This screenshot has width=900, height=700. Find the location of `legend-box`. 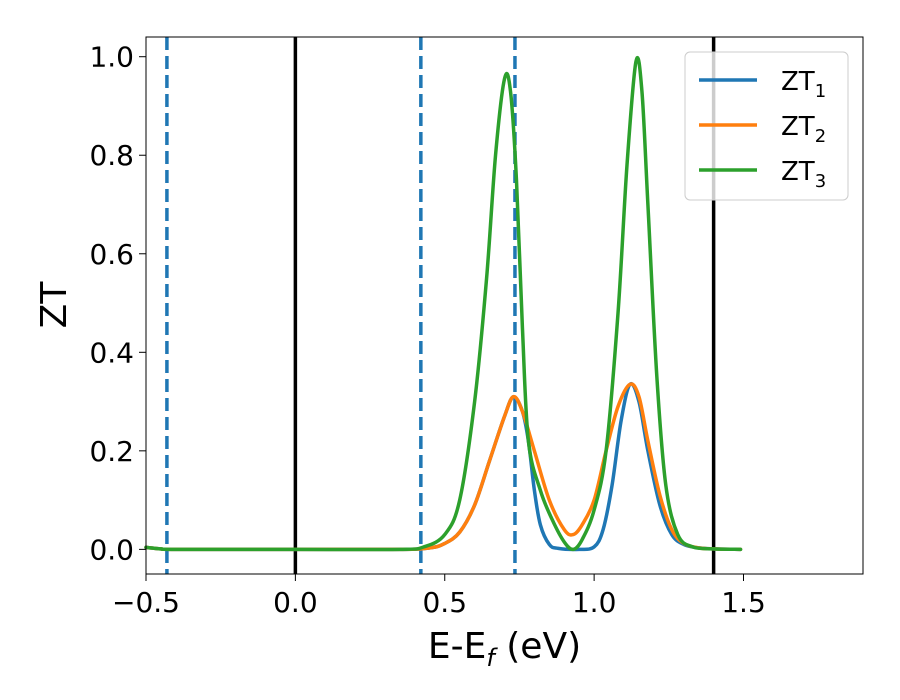

legend-box is located at coordinates (766, 126).